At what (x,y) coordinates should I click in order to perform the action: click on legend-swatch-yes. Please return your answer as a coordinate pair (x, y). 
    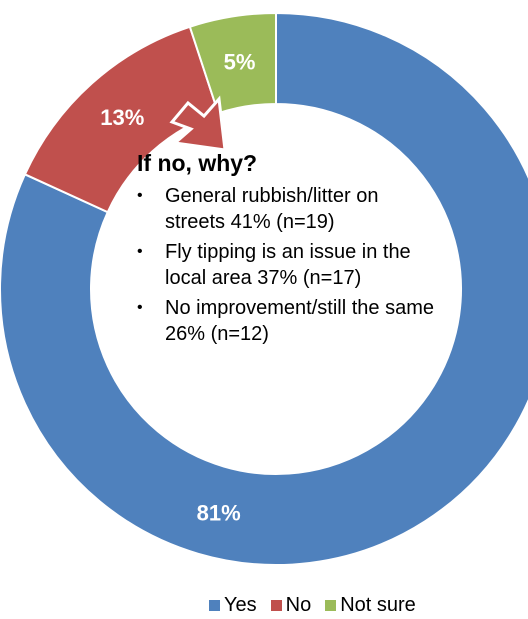
    Looking at the image, I should click on (214, 605).